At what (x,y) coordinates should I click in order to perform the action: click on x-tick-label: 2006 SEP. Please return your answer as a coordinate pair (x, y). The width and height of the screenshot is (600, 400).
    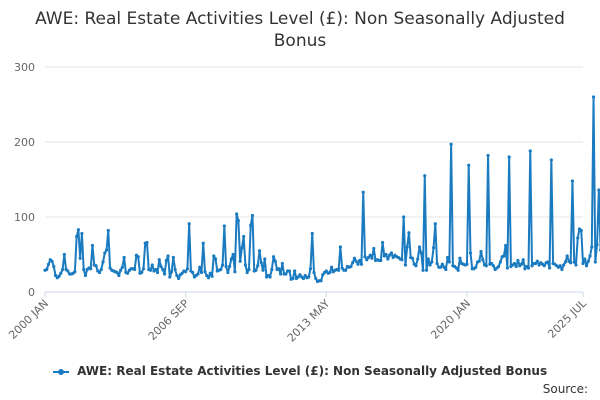
    Looking at the image, I should click on (169, 320).